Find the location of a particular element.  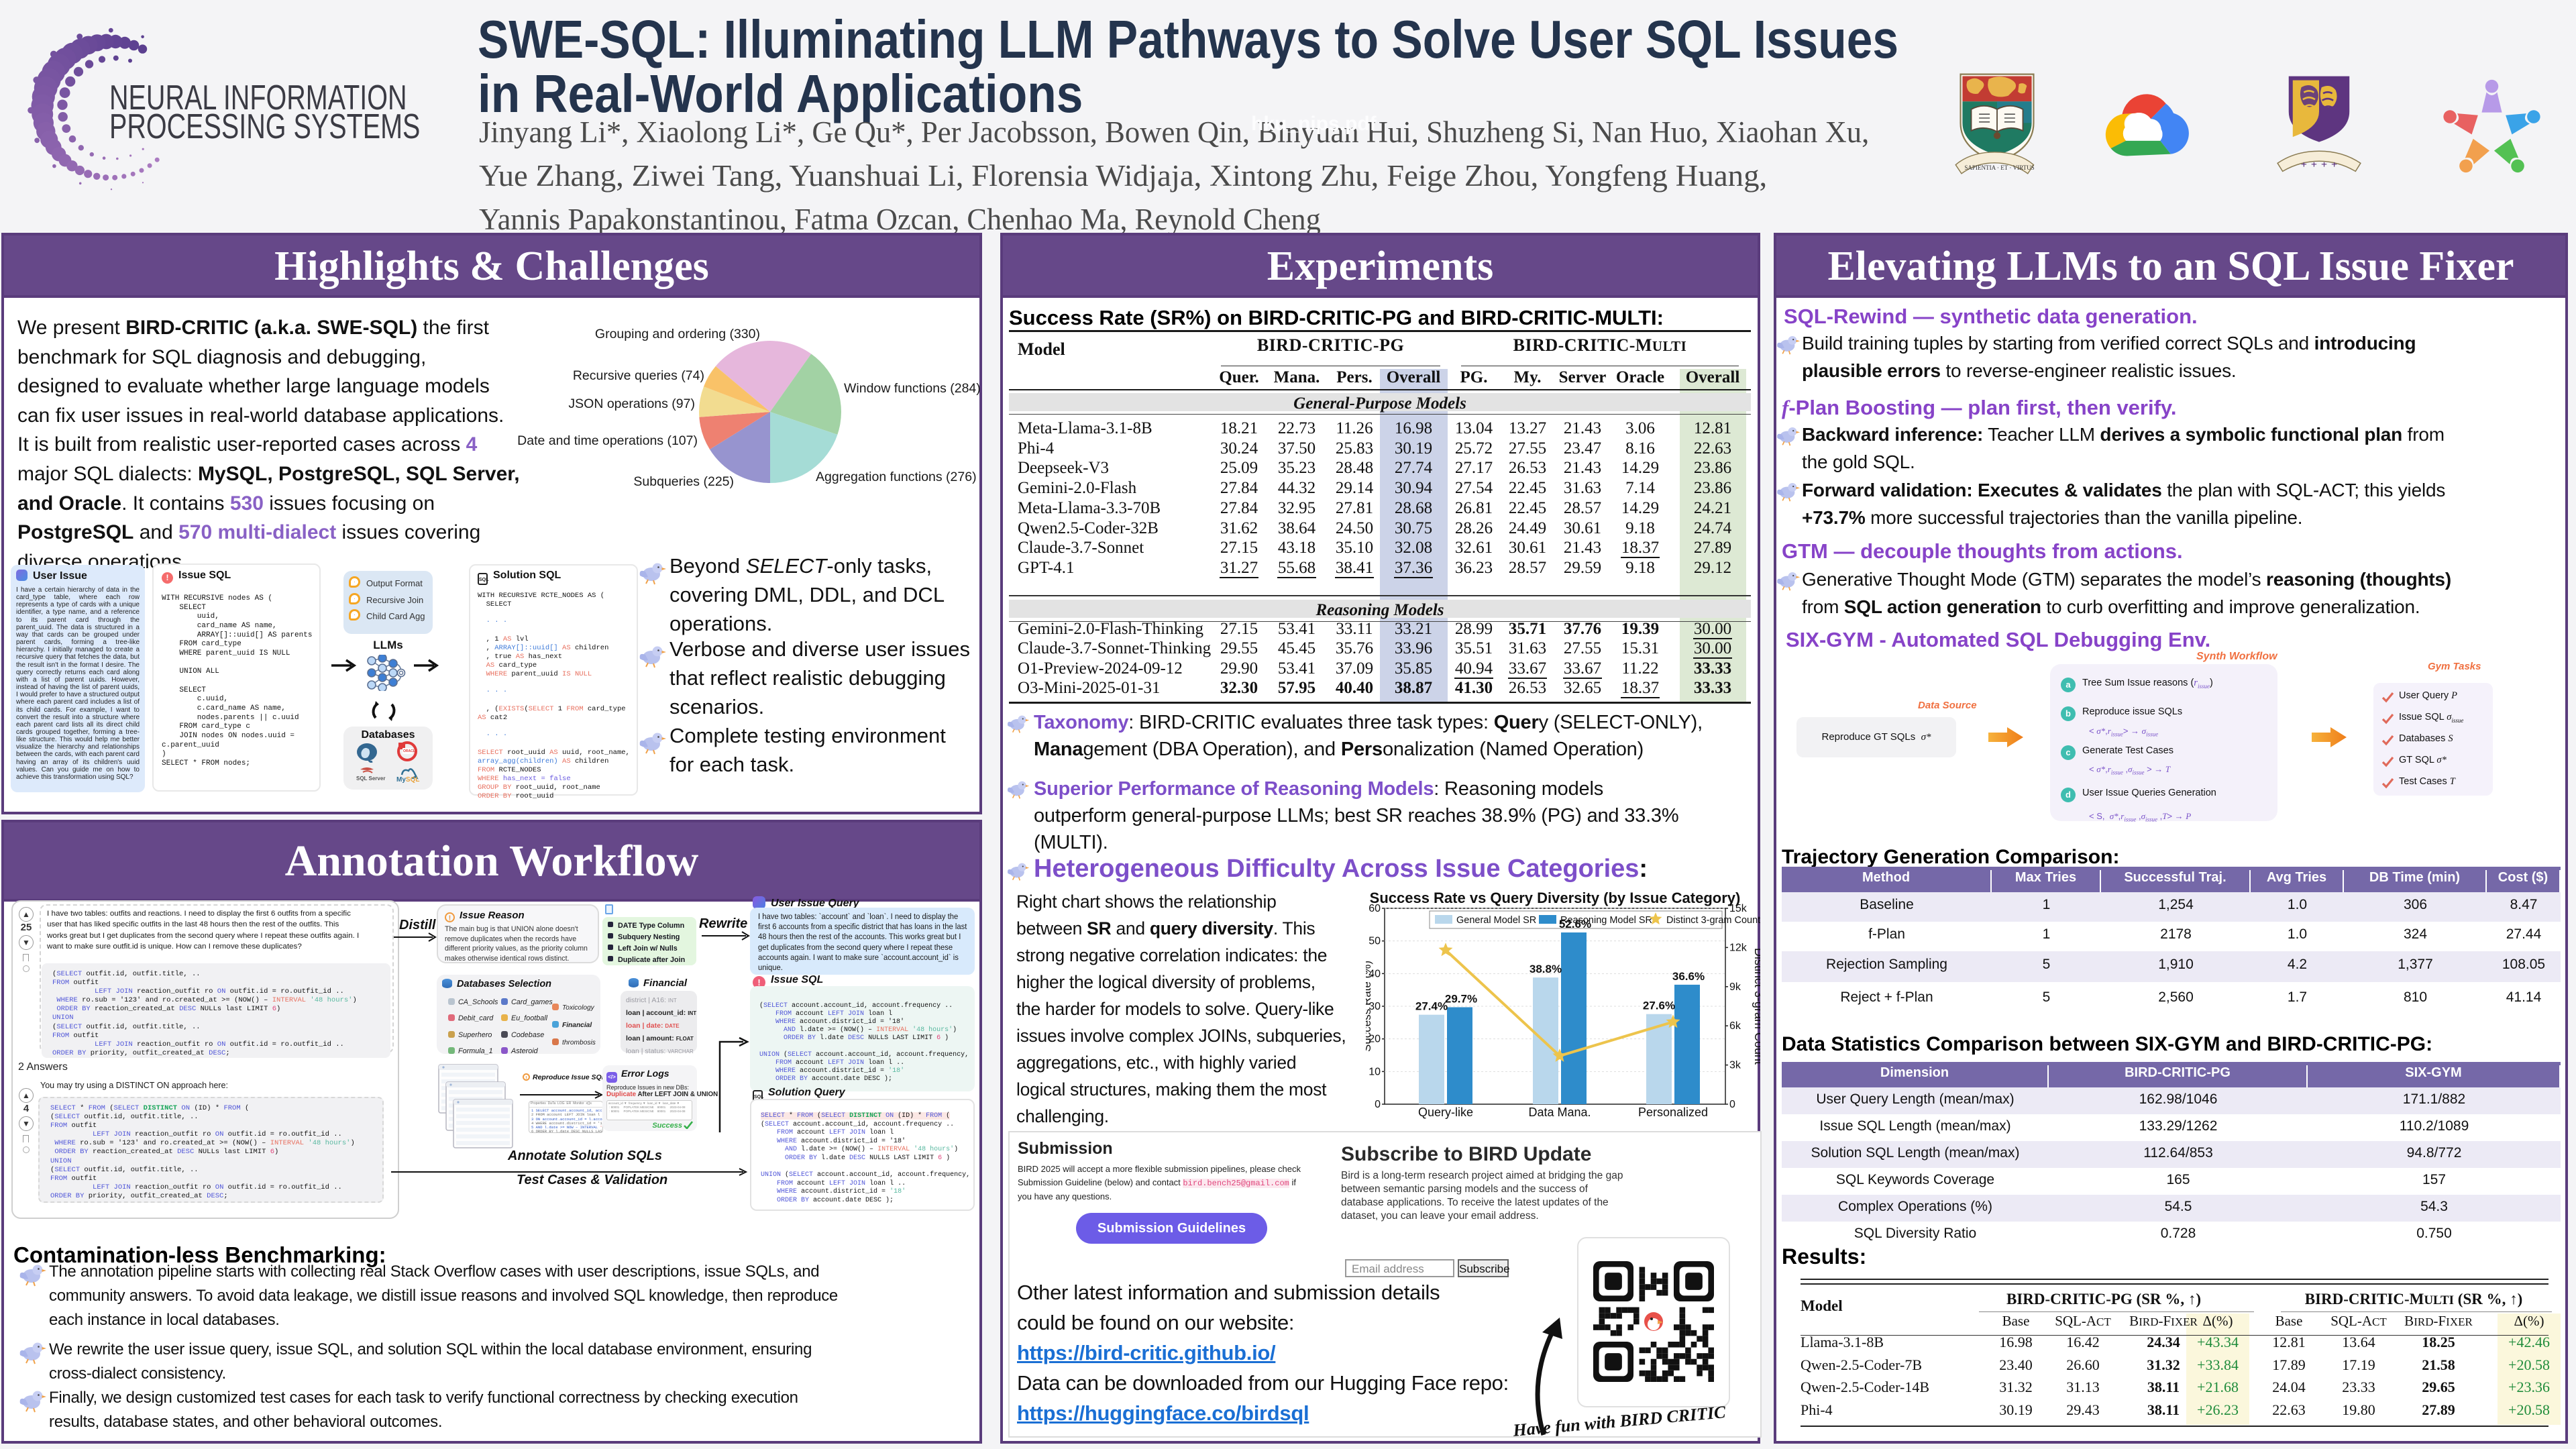

svg-text: Query-like is located at coordinates (1445, 1112).